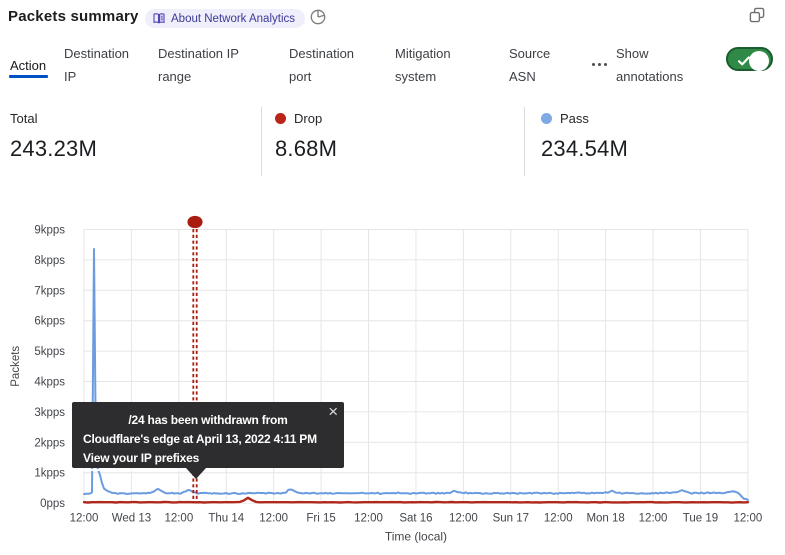 The width and height of the screenshot is (785, 555). What do you see at coordinates (131, 519) in the screenshot?
I see `x-tick-label: Wed 13` at bounding box center [131, 519].